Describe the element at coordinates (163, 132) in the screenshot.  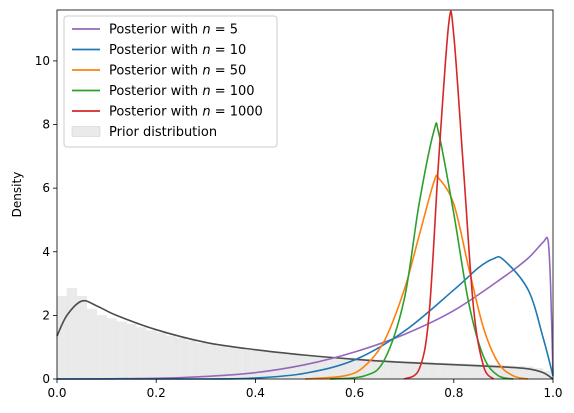
I see `legend-label: Prior distribution` at that location.